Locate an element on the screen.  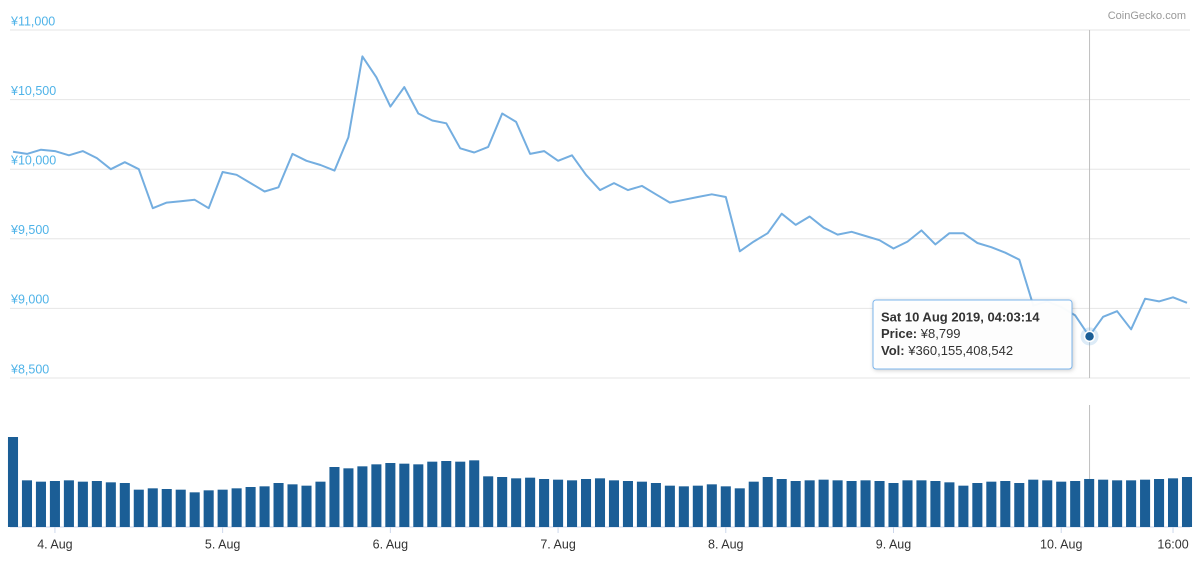
hover-point is located at coordinates (1089, 336).